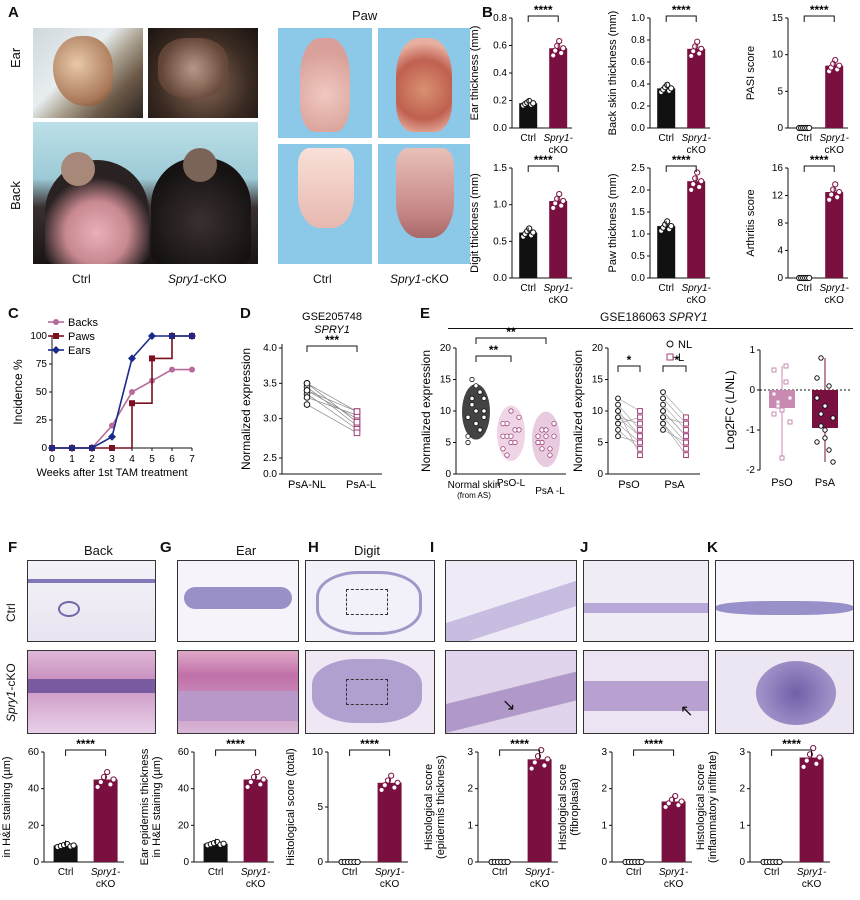  What do you see at coordinates (701, 807) in the screenshot?
I see `ylabel-K: Histological score` at bounding box center [701, 807].